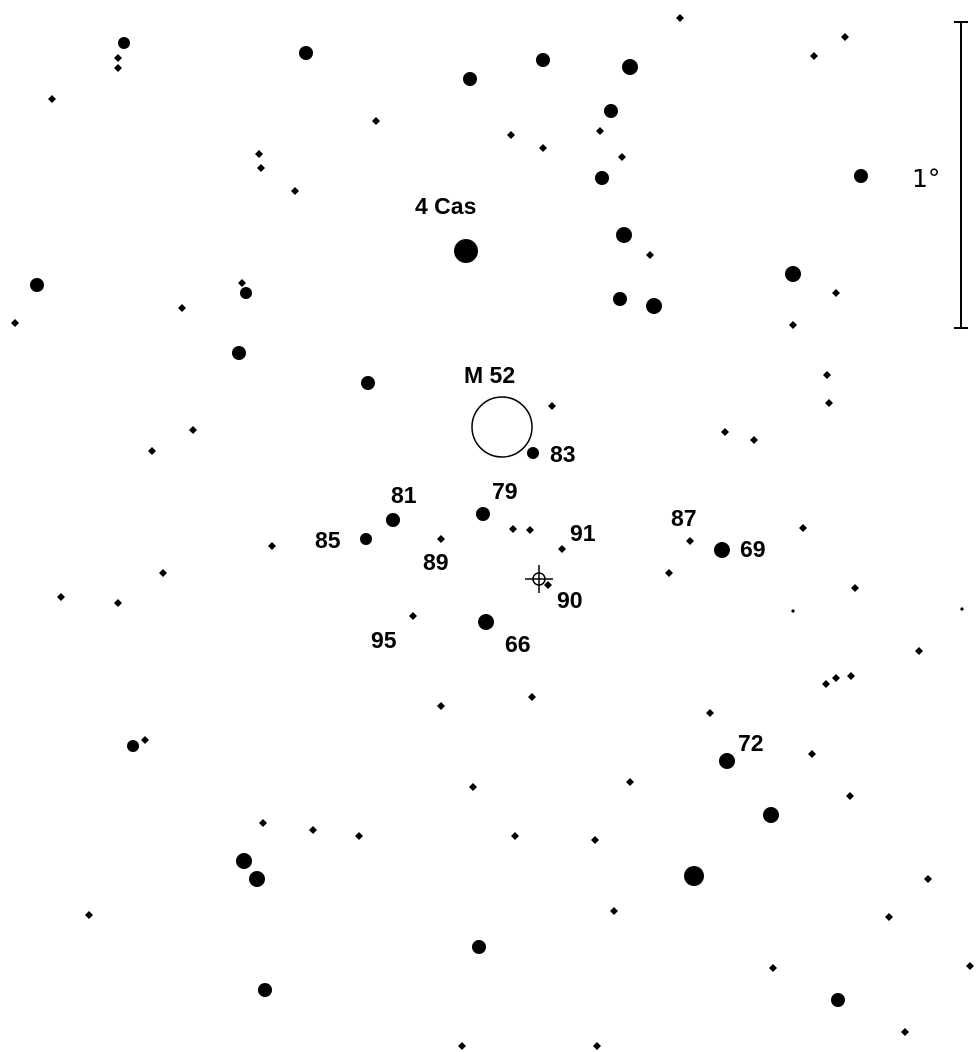 Image resolution: width=976 pixels, height=1052 pixels. I want to click on label-star-83: 83, so click(563, 454).